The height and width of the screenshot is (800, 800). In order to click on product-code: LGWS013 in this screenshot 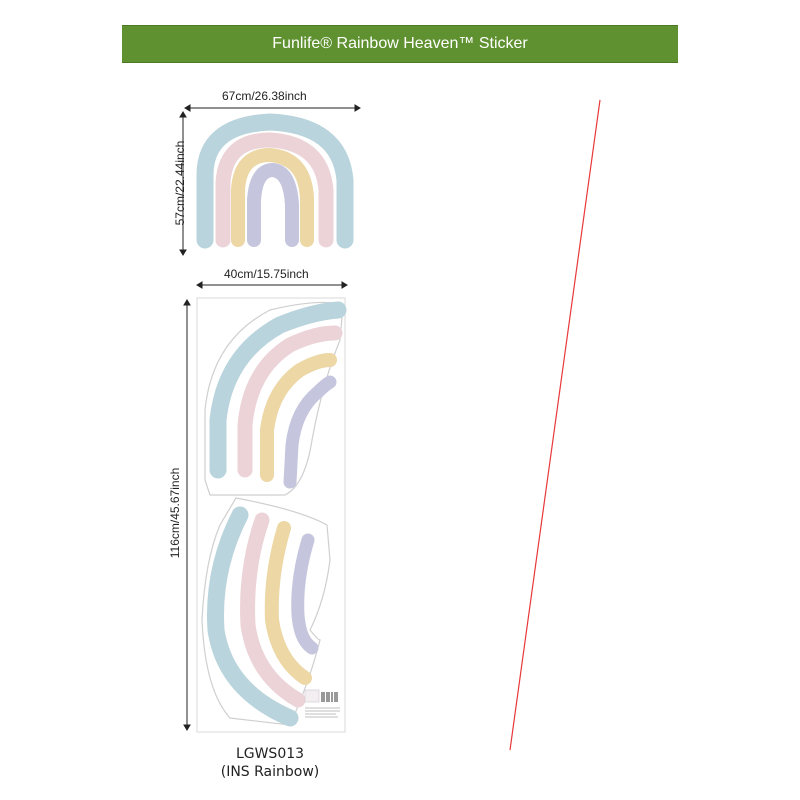, I will do `click(270, 754)`.